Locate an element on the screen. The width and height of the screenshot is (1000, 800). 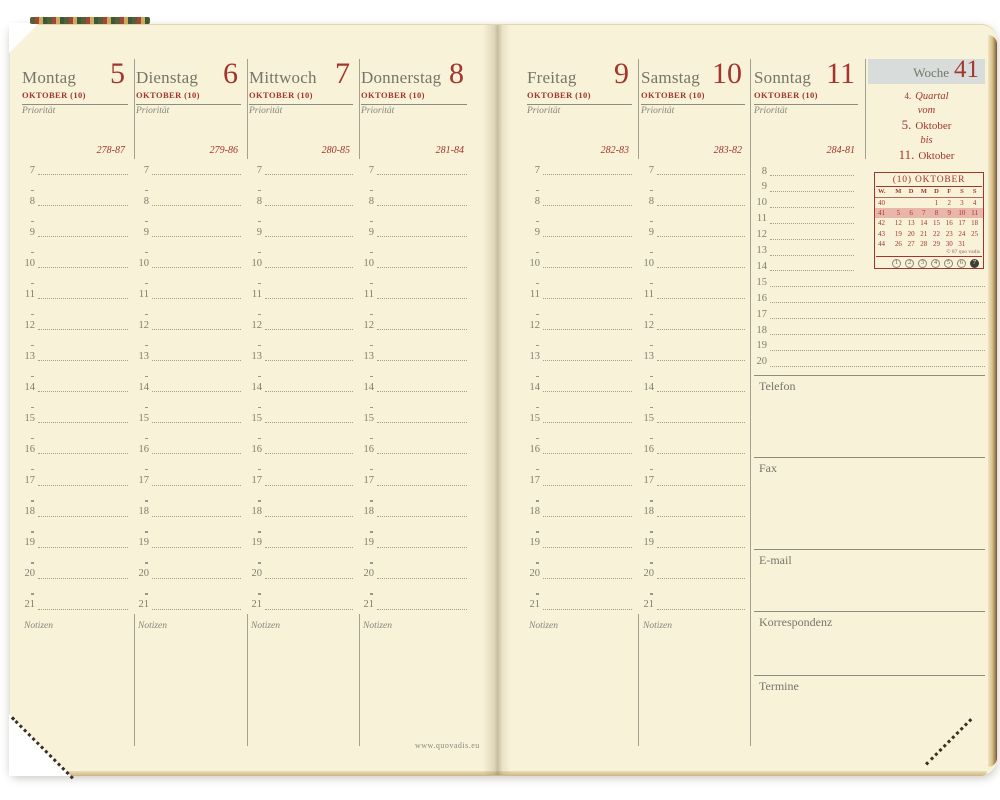
hour-row: 17 is located at coordinates (188, 480).